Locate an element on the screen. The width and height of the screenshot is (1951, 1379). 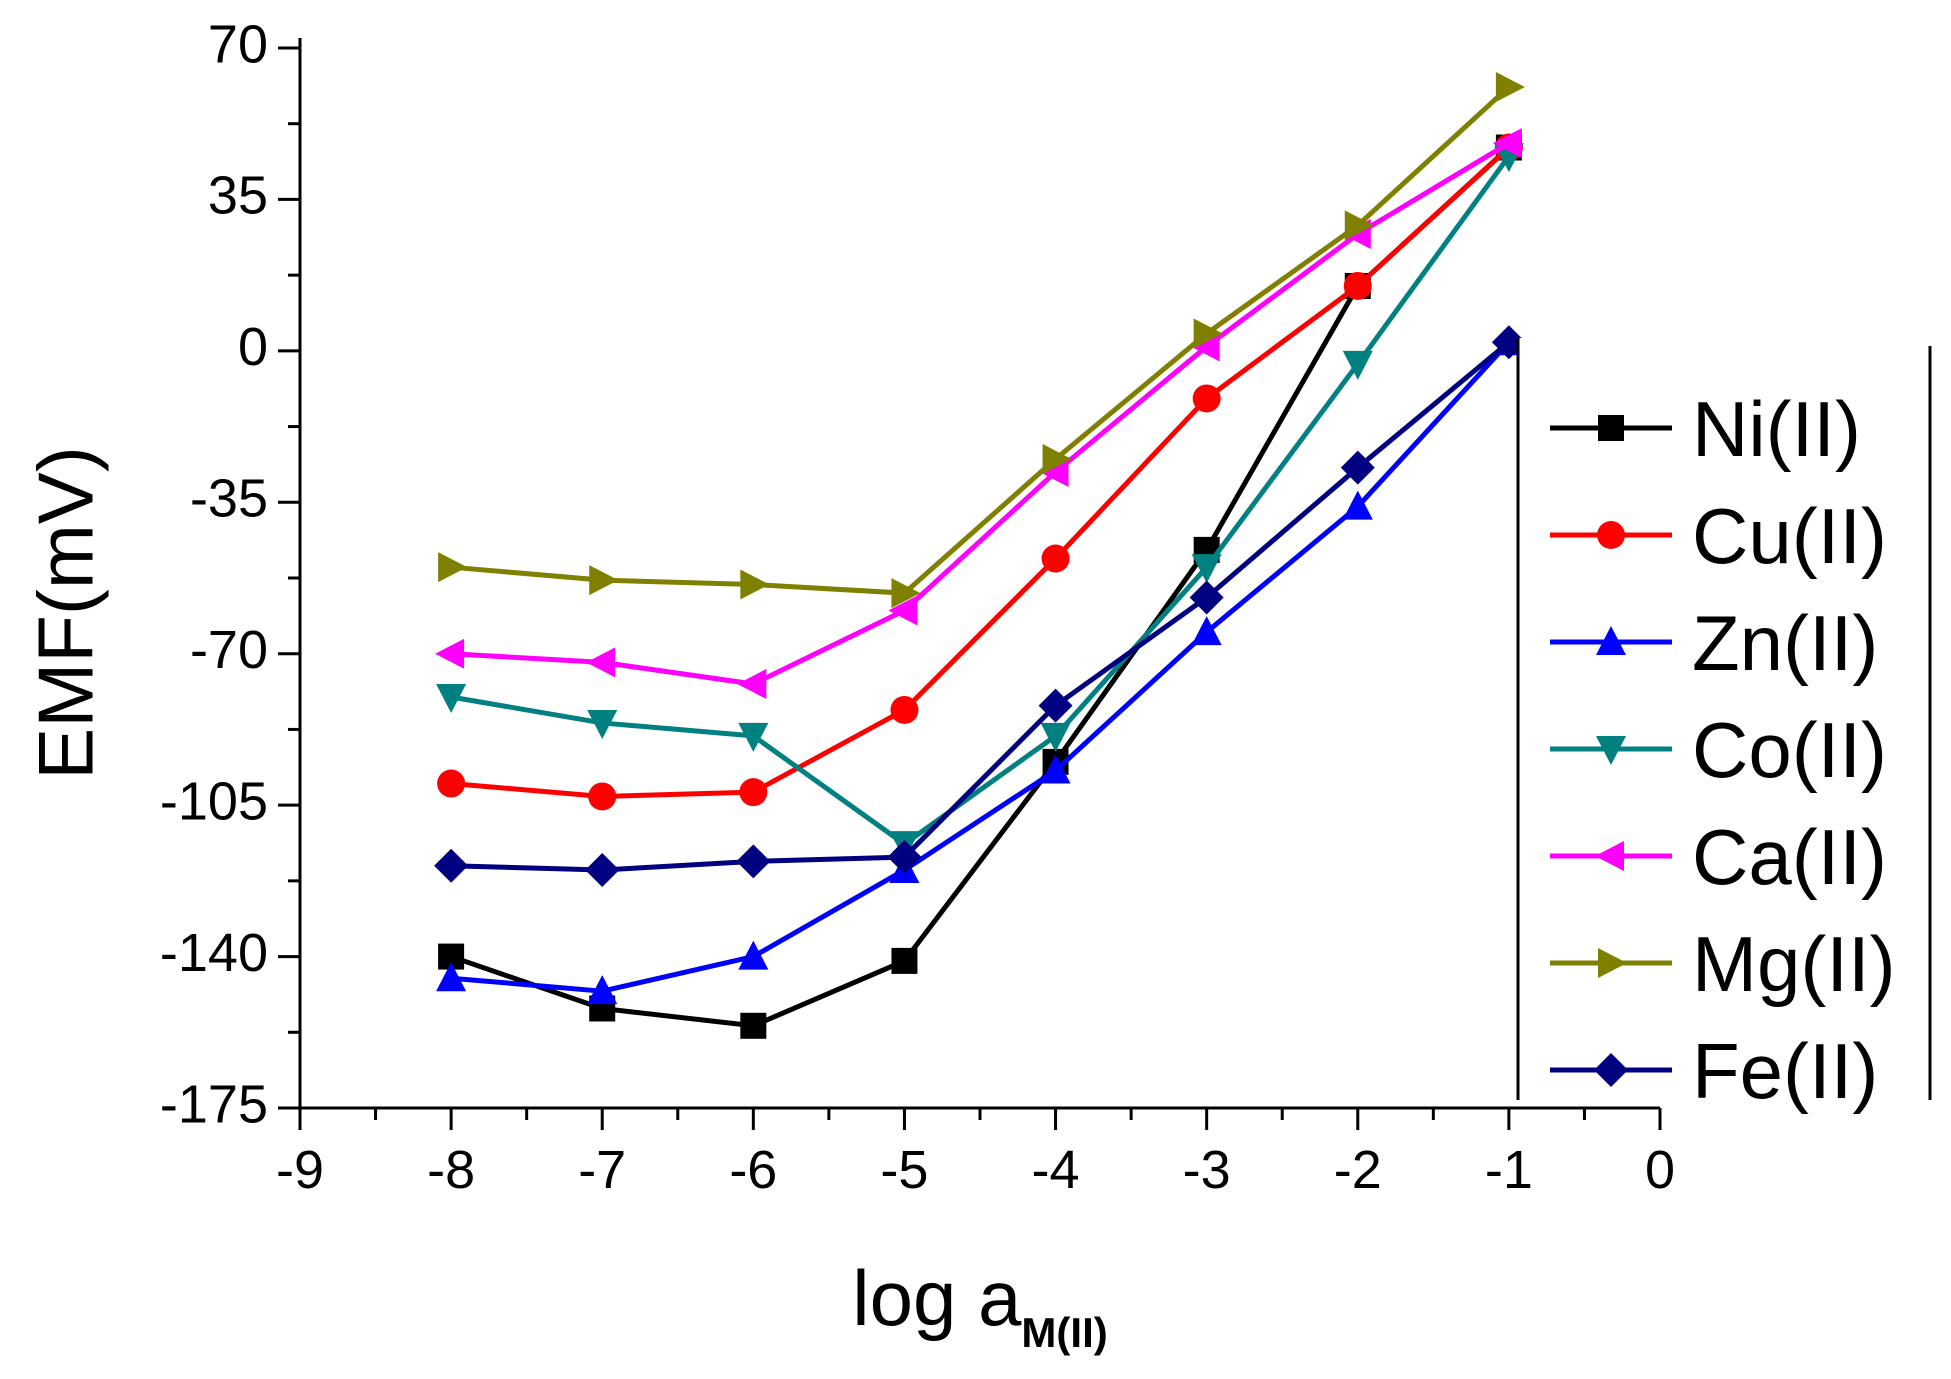
x-axis-title-subscript: M(II) is located at coordinates (1064, 1332).